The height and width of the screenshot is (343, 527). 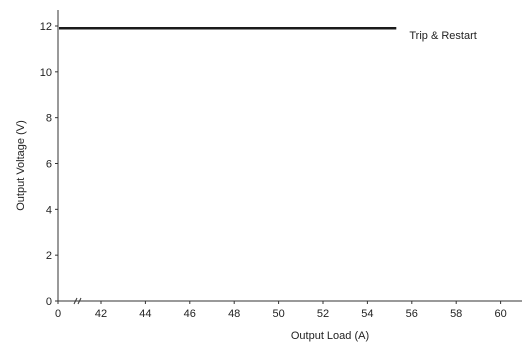 I want to click on x-axis-title: Output Load (A), so click(x=330, y=336).